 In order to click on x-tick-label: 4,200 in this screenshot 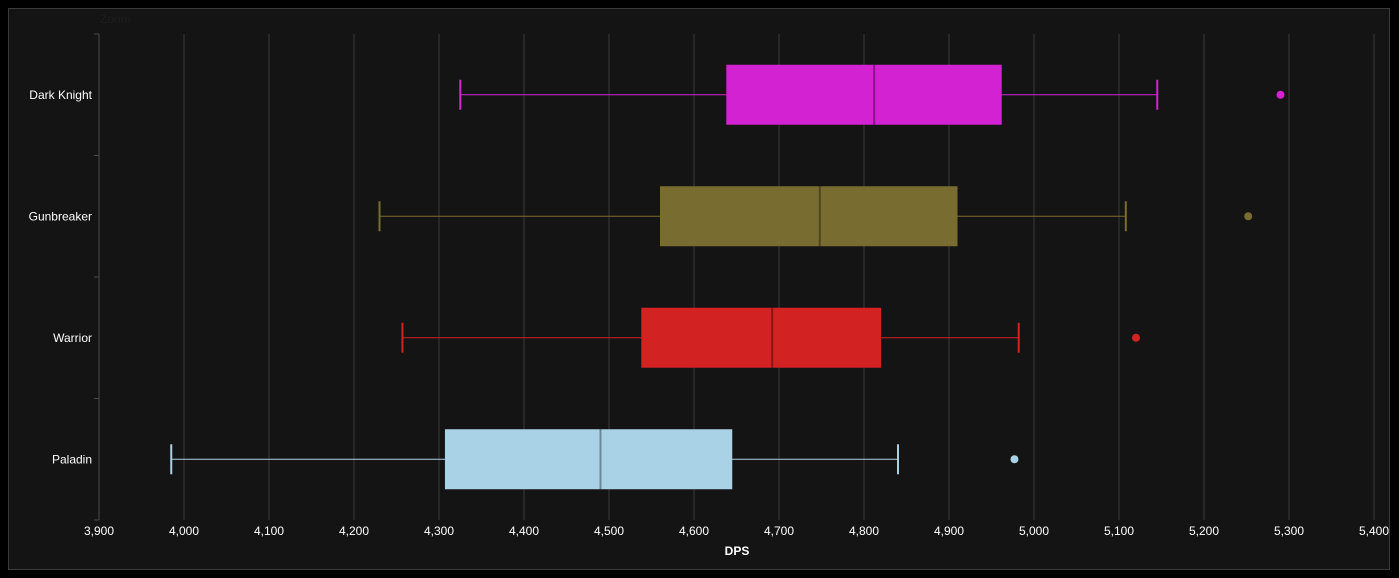, I will do `click(354, 531)`.